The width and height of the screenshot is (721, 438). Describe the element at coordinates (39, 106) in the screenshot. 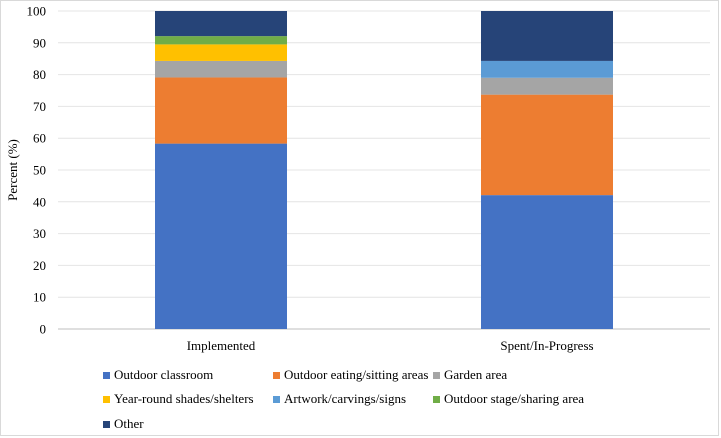

I see `y-tick-label: 70` at that location.